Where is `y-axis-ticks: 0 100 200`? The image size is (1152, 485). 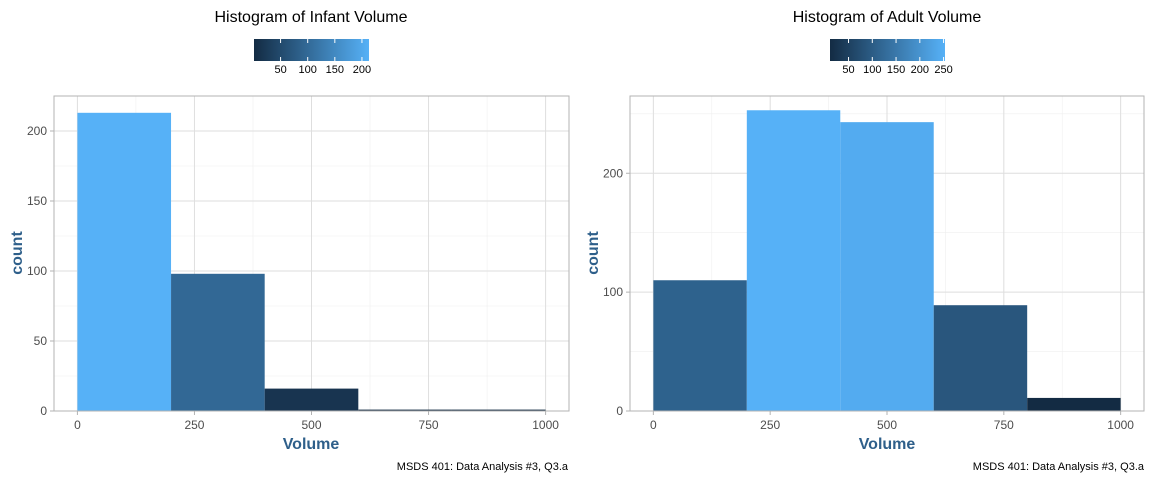 y-axis-ticks: 0 100 200 is located at coordinates (616, 292).